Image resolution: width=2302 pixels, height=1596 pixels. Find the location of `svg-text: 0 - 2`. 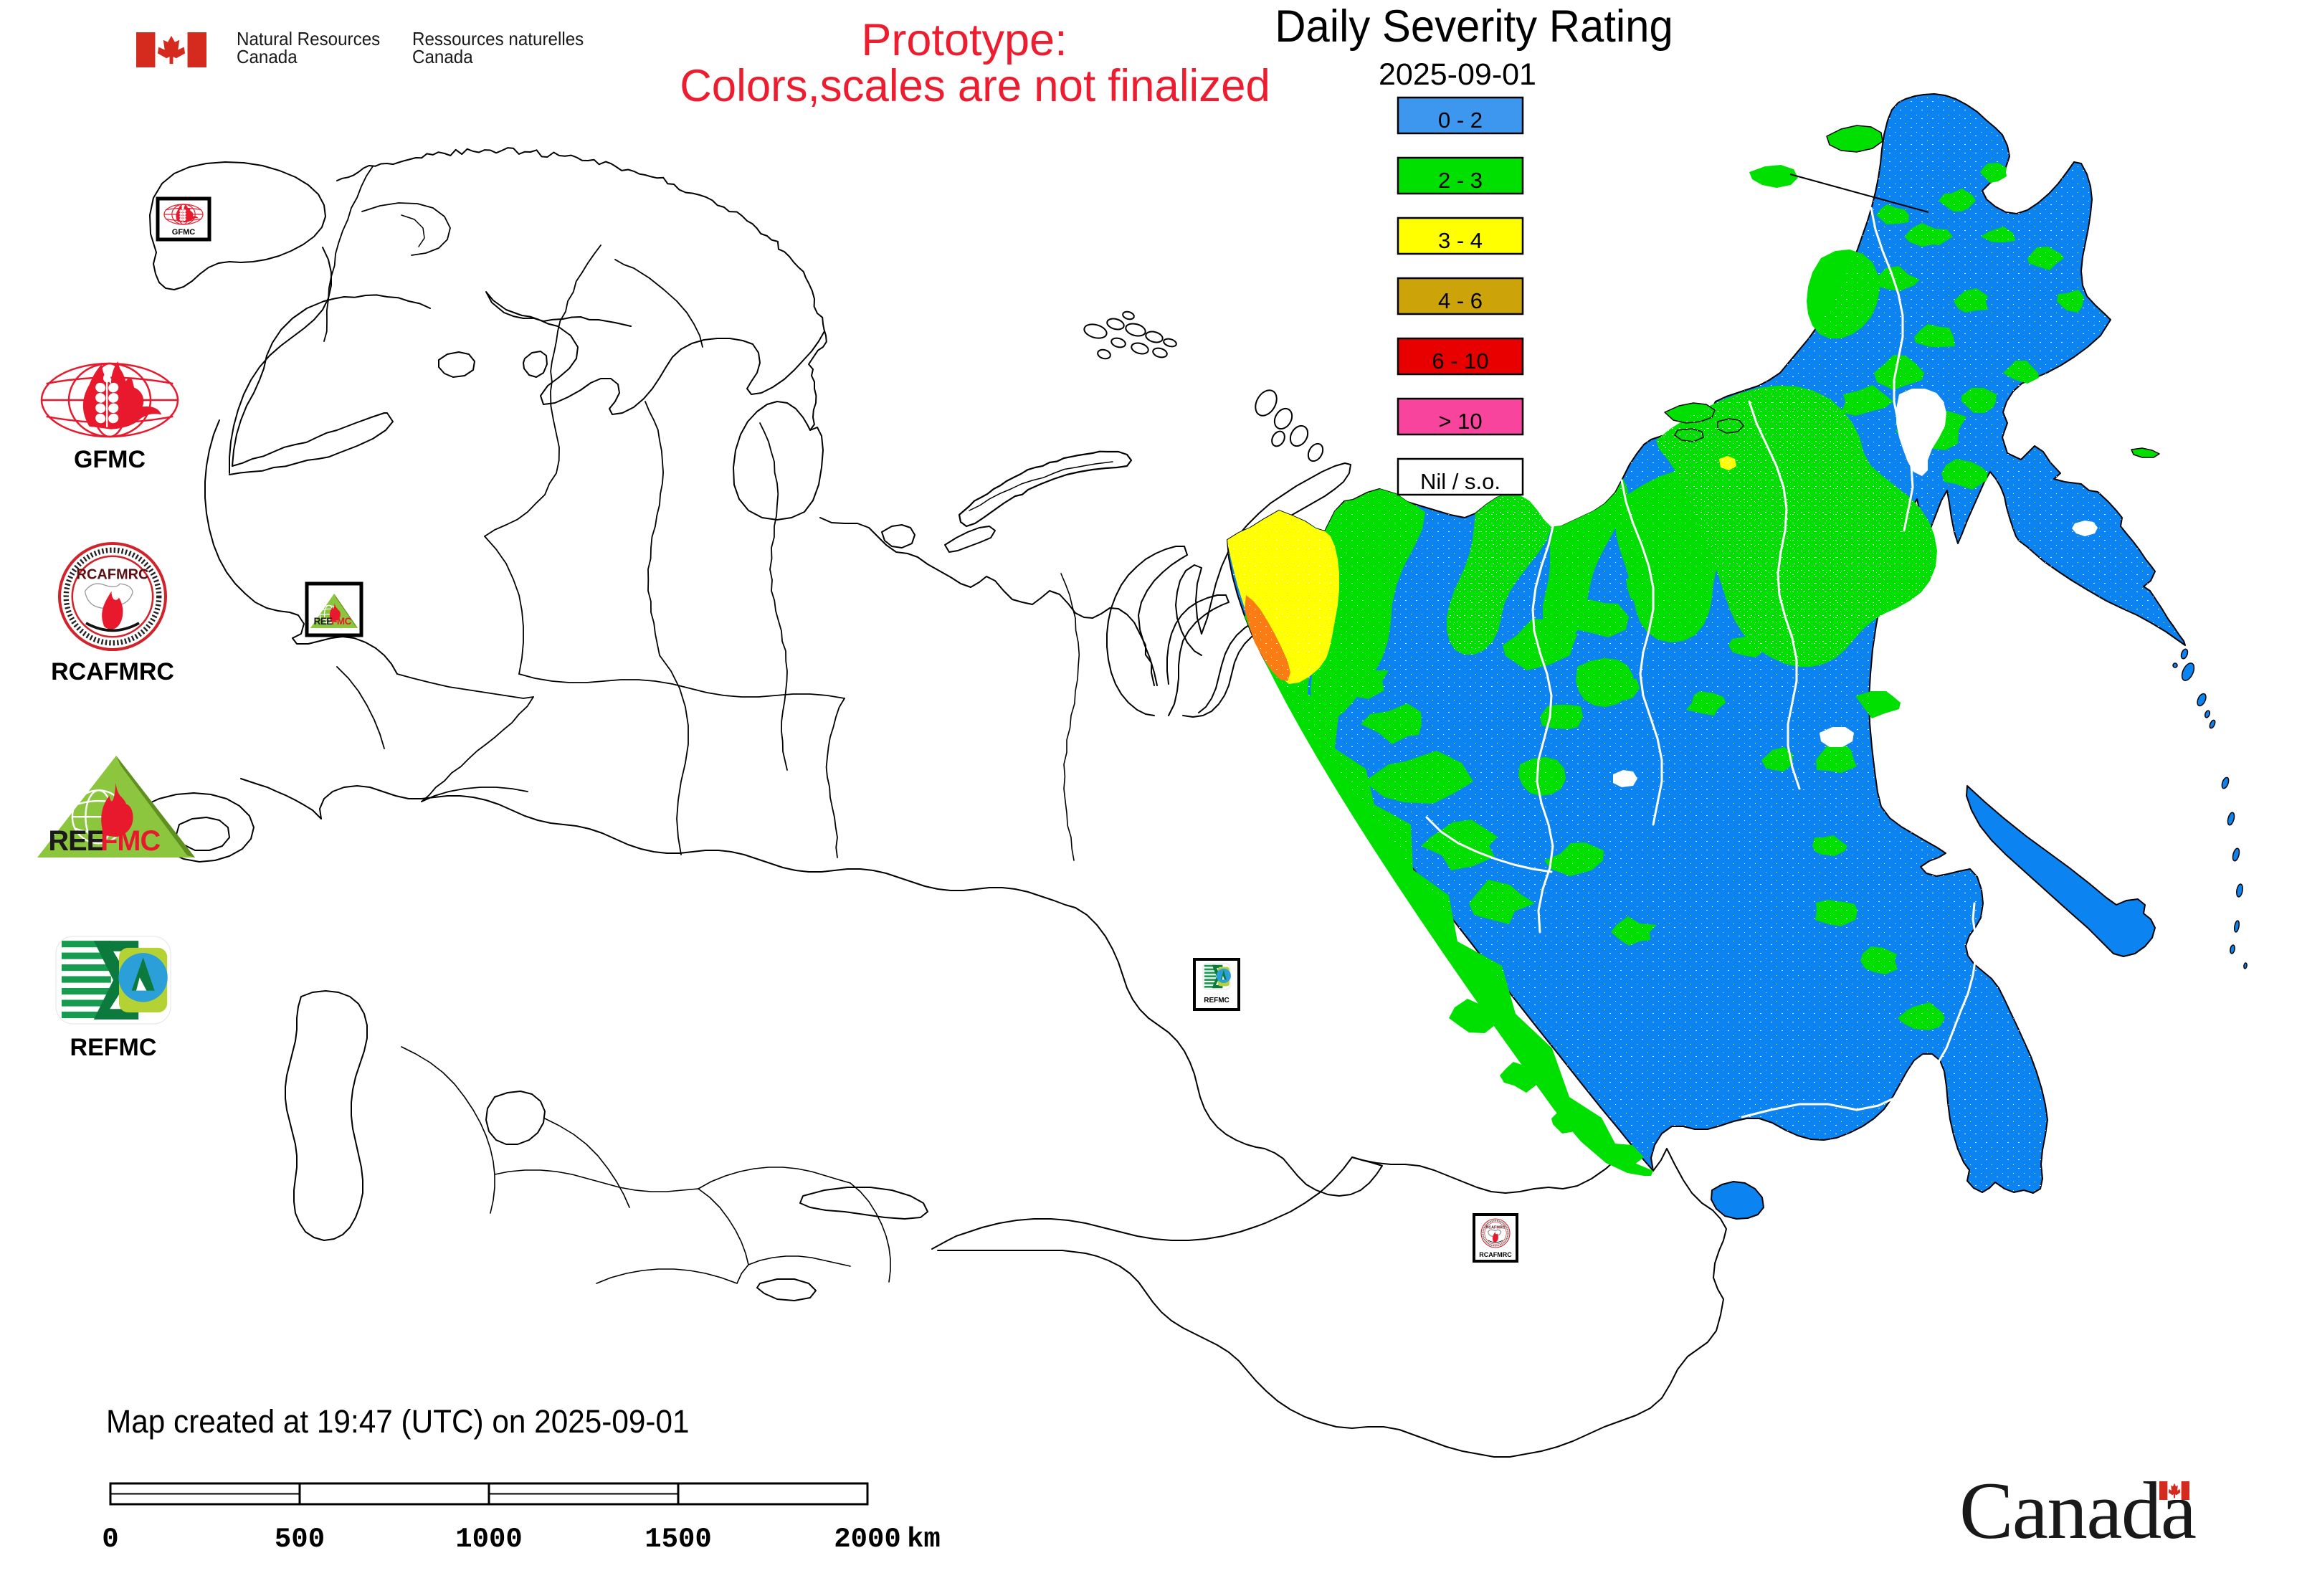

svg-text: 0 - 2 is located at coordinates (1460, 120).